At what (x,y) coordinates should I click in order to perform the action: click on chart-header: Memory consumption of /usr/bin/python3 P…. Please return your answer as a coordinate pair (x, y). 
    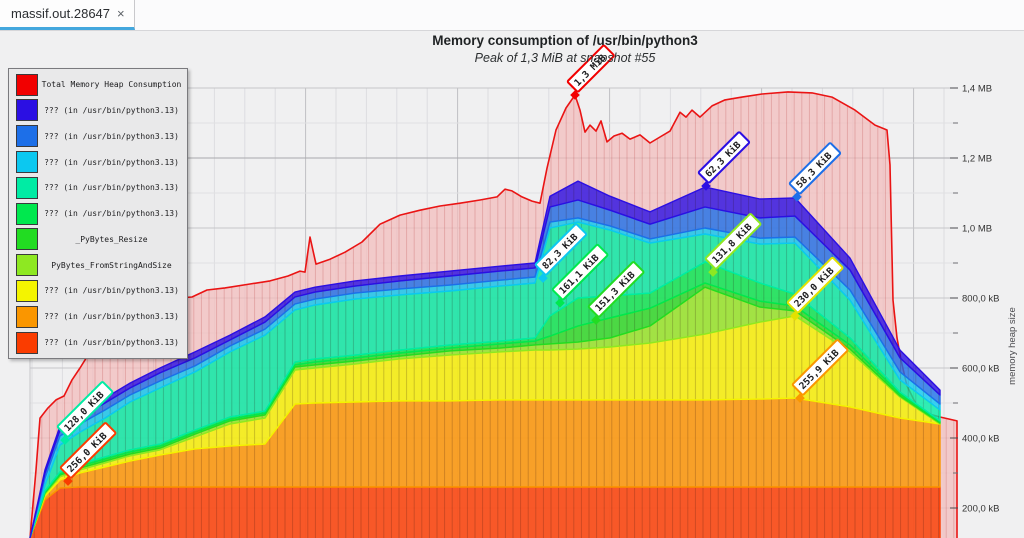
    Looking at the image, I should click on (565, 49).